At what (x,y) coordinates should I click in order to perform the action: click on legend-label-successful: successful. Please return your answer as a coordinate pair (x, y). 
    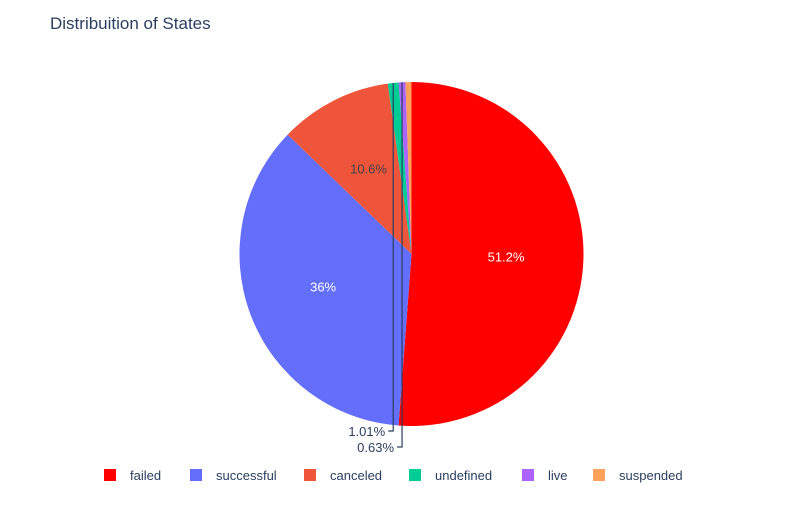
    Looking at the image, I should click on (246, 475).